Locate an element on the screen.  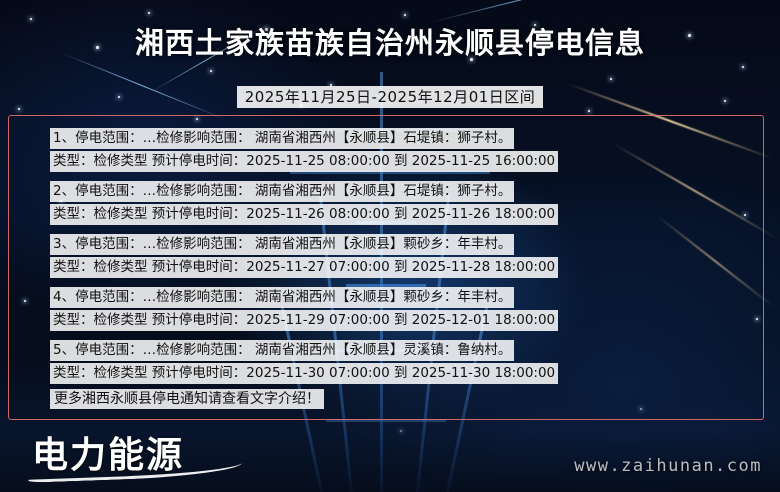
footer-note: 更多湘西永顺县停电通知请查看文字介绍！ is located at coordinates (187, 398).